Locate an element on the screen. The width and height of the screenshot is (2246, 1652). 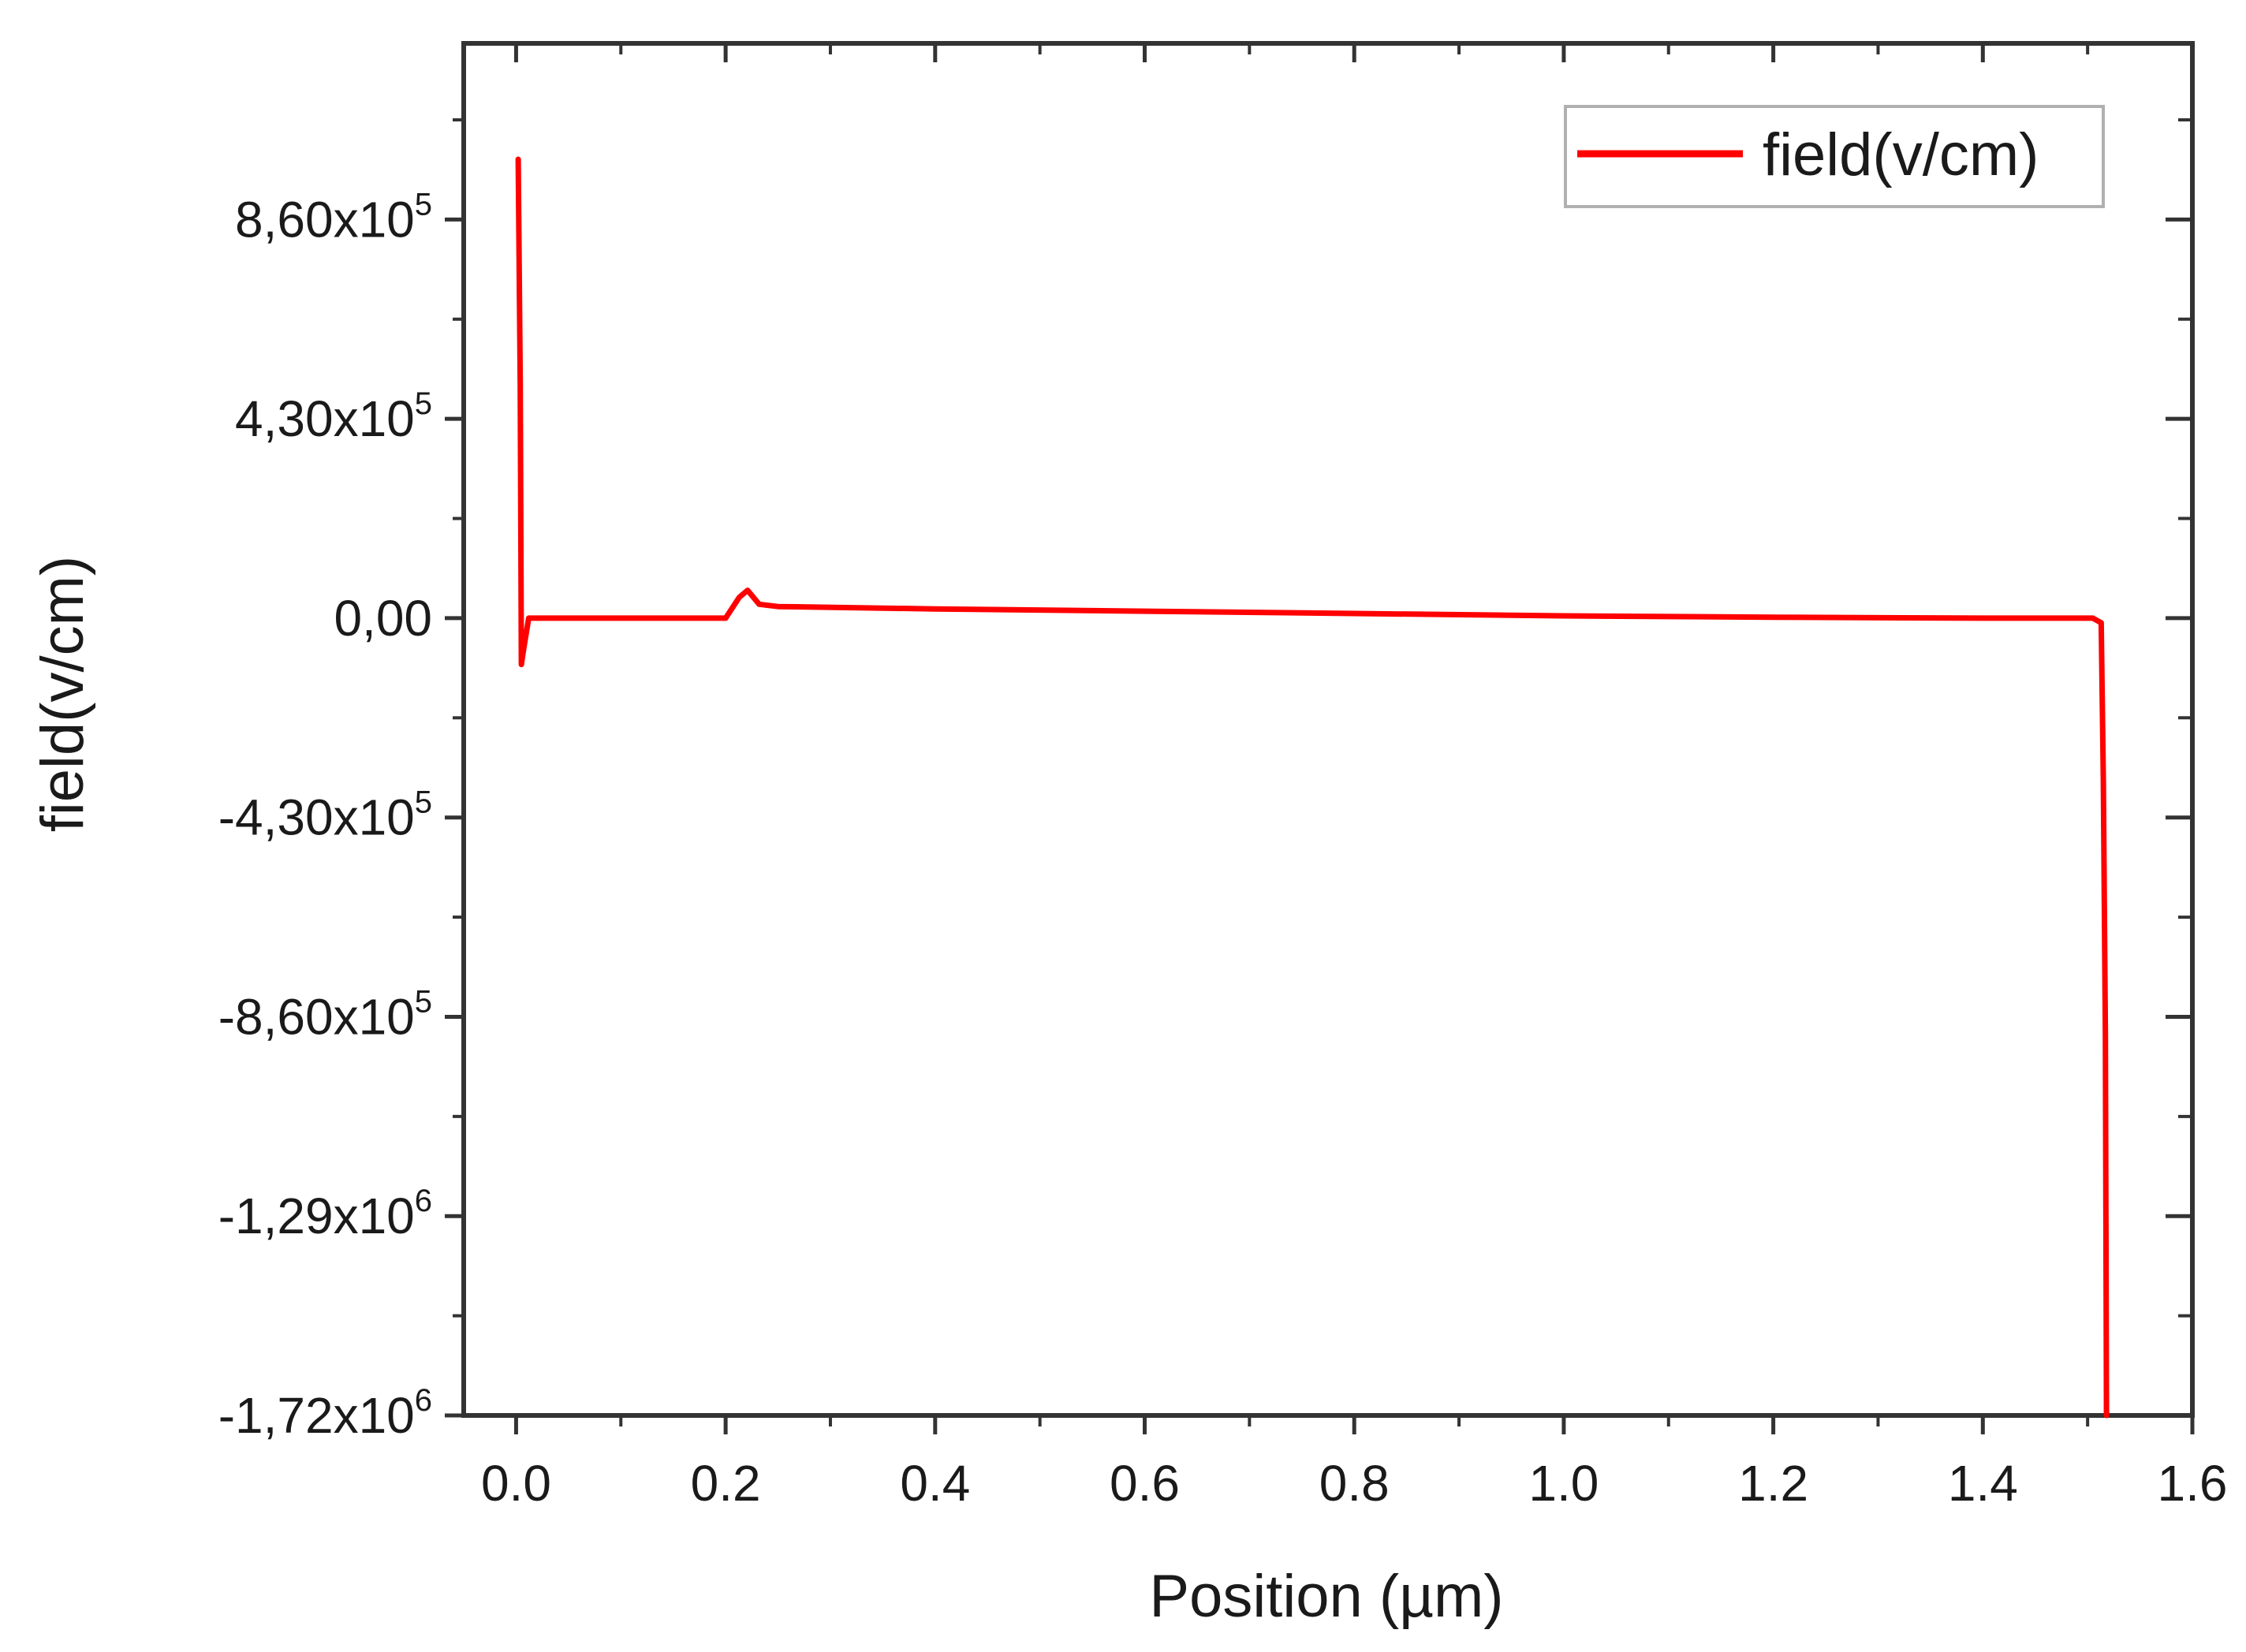
x-tick-label: 1.4 is located at coordinates (1983, 1483).